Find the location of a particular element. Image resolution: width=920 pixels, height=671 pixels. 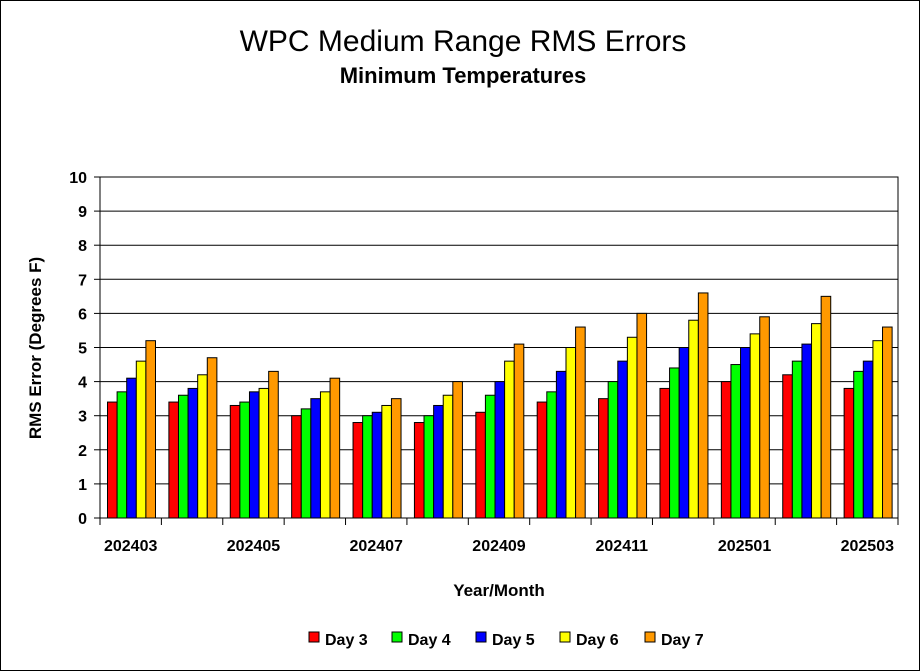

y-tick-label: 0 is located at coordinates (82, 519).